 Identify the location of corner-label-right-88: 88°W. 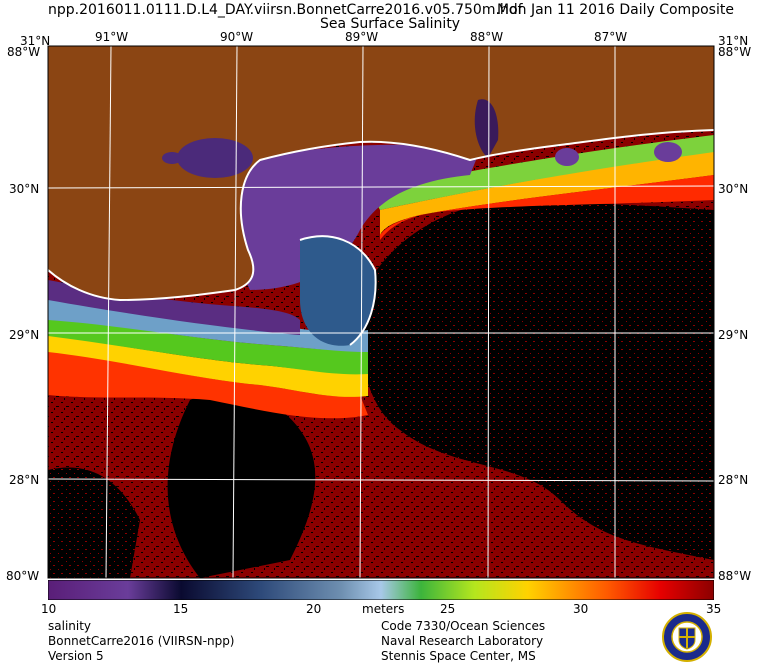
(735, 52).